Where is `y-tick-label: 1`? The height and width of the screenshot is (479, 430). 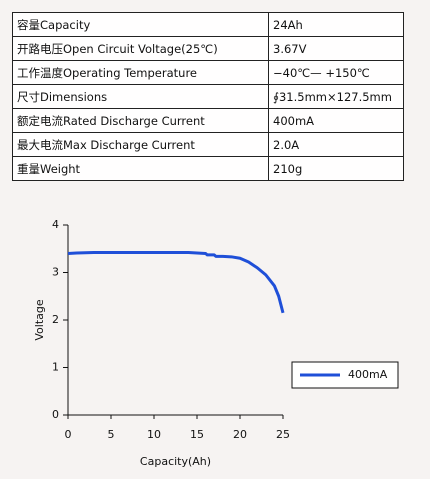
y-tick-label: 1 is located at coordinates (55, 367).